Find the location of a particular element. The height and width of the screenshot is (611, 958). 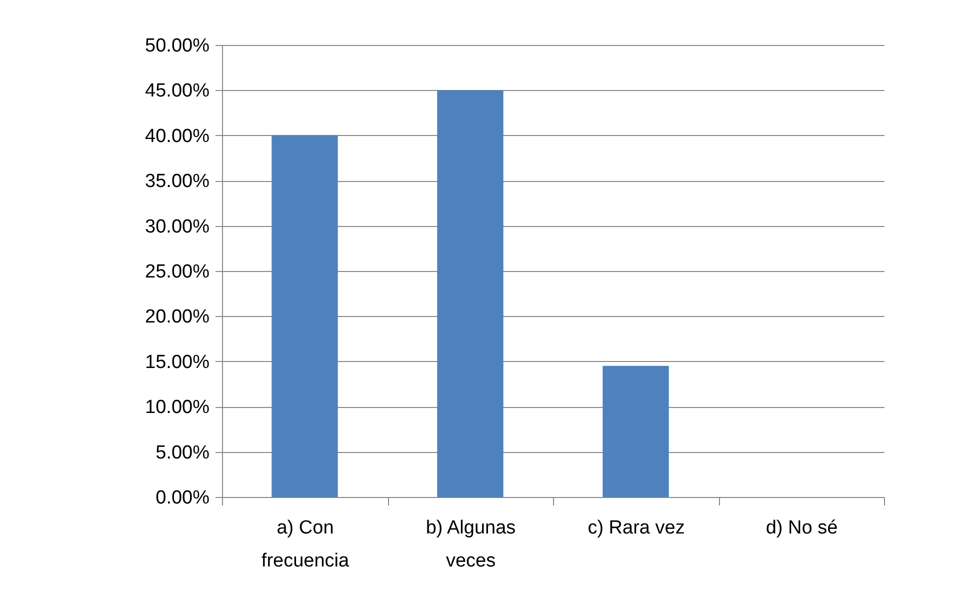

y-tick-label: 0.00% is located at coordinates (183, 498).